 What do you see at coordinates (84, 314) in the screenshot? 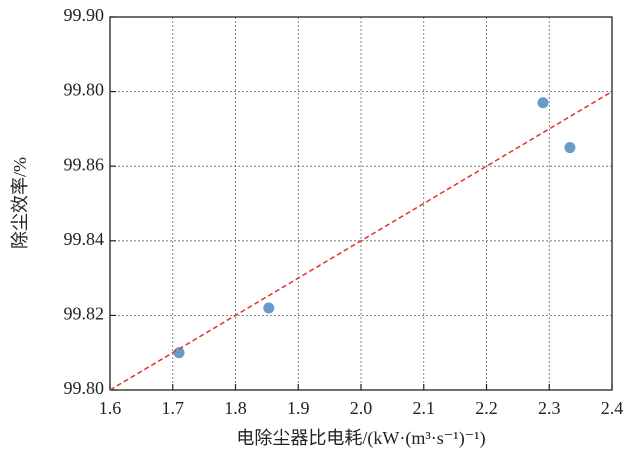
I see `y-tick-label: 99.82` at bounding box center [84, 314].